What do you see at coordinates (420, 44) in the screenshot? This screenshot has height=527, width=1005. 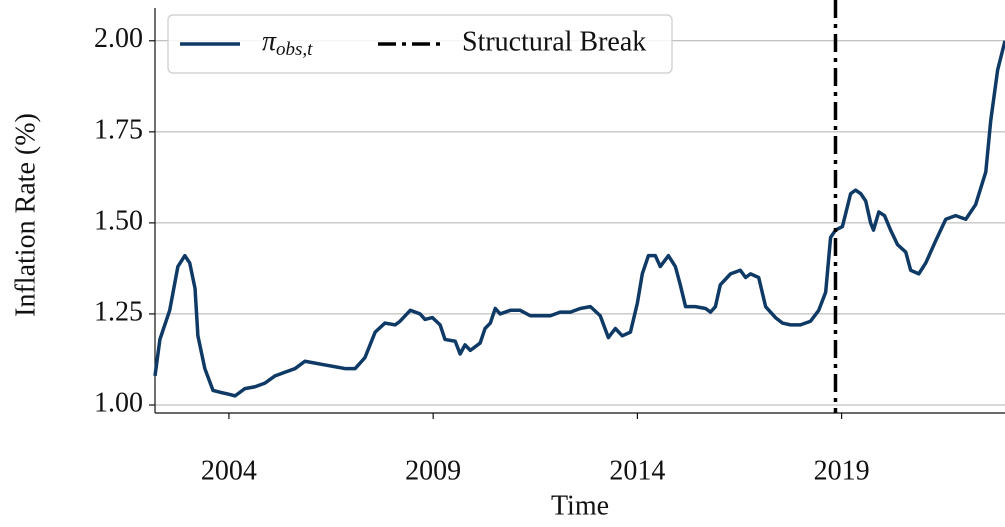 I see `legend: πobs,t Structural Break` at bounding box center [420, 44].